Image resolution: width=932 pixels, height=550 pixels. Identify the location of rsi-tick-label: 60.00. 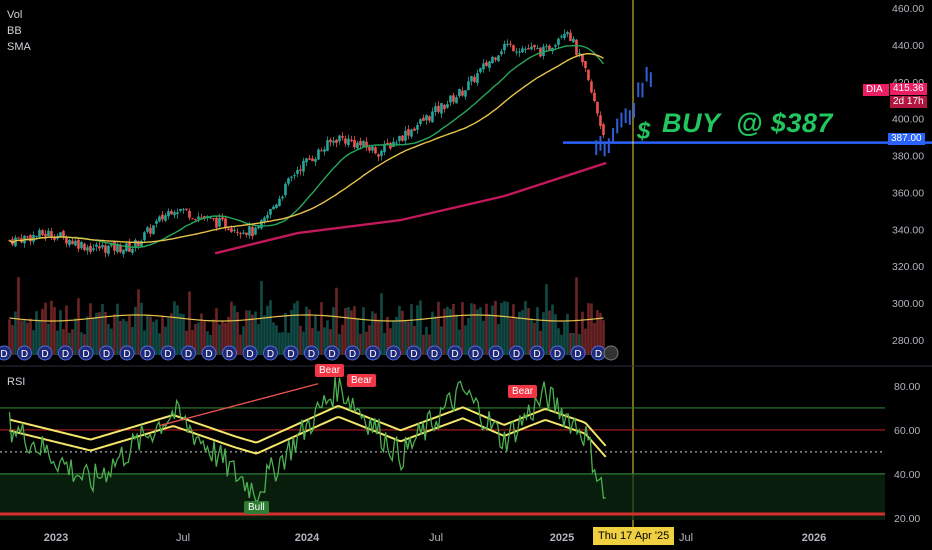
(907, 431).